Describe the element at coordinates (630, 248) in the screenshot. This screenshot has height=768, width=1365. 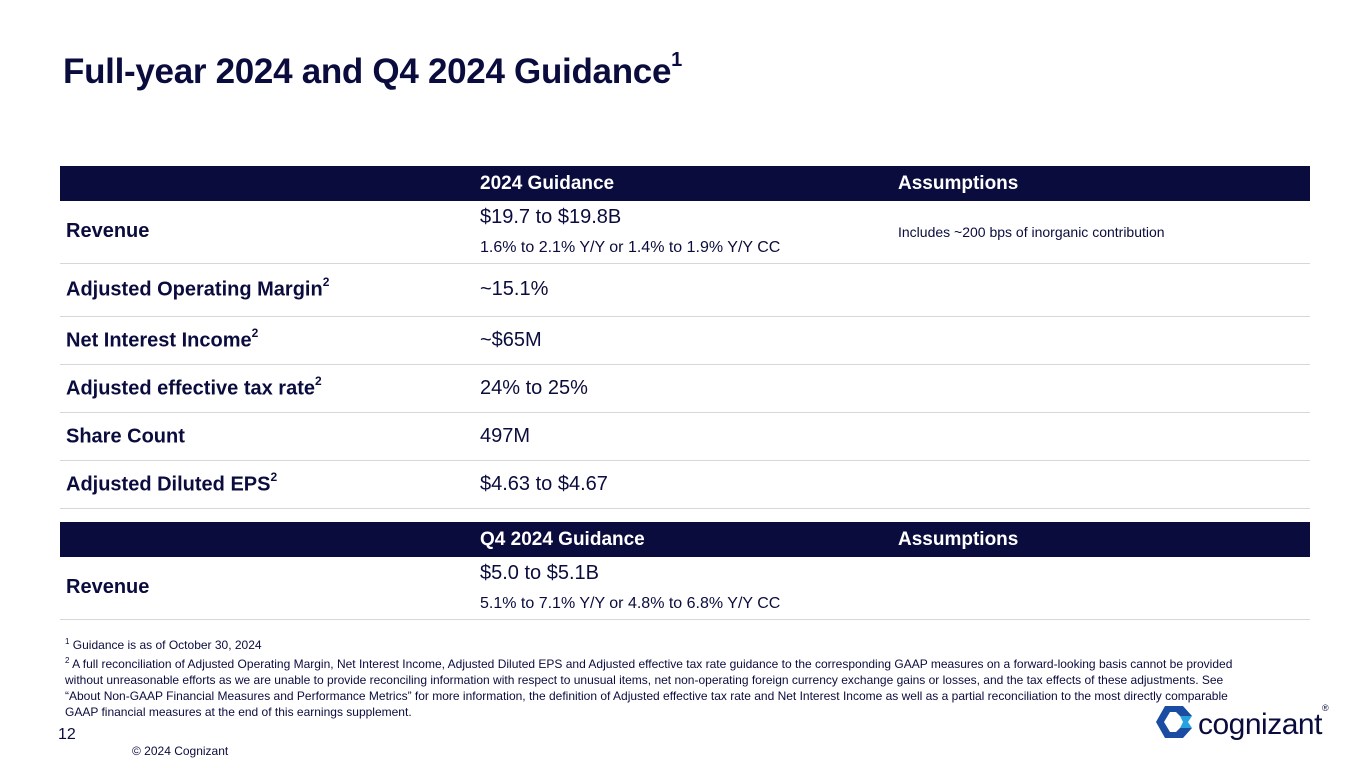
I see `revenue-growth: 1.6% to 2.1% Y/Y or 1.4% to 1.9% Y/Y CC` at that location.